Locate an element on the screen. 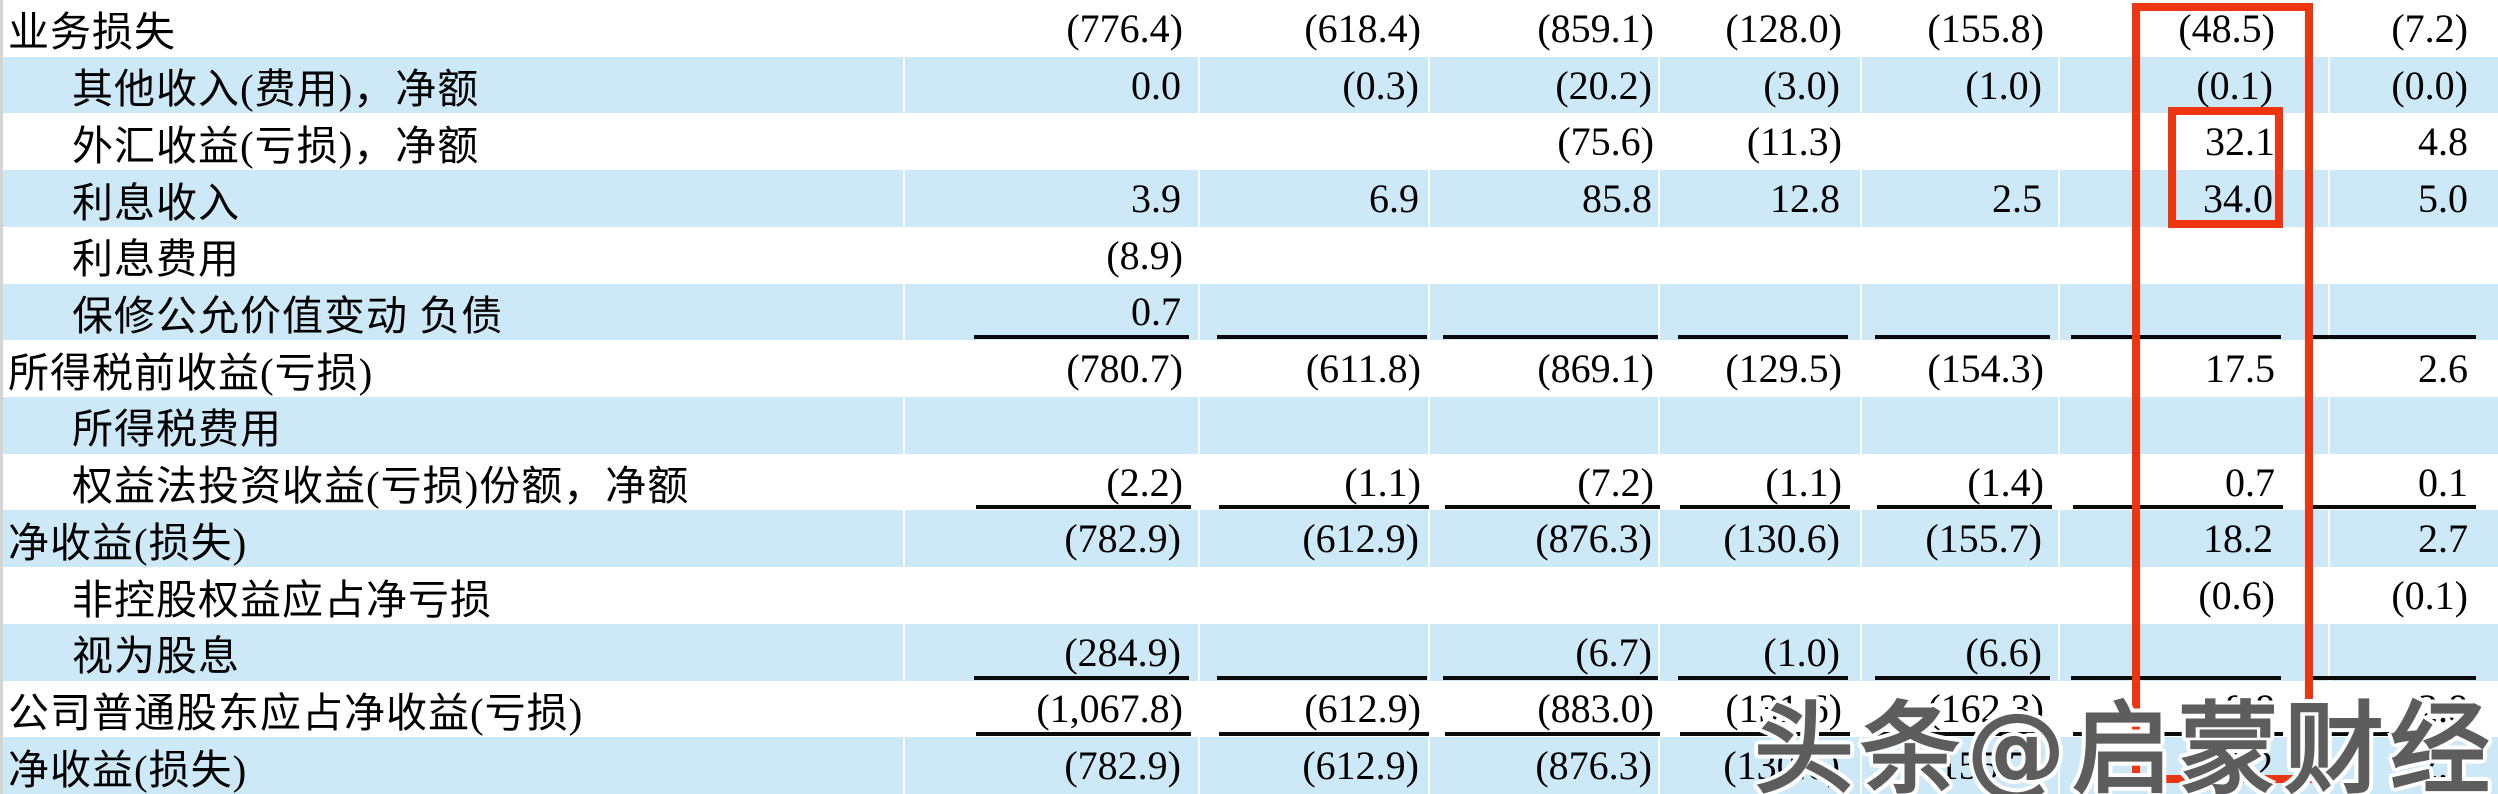 The image size is (2498, 794). cell-value: 2.8 is located at coordinates (2443, 709).